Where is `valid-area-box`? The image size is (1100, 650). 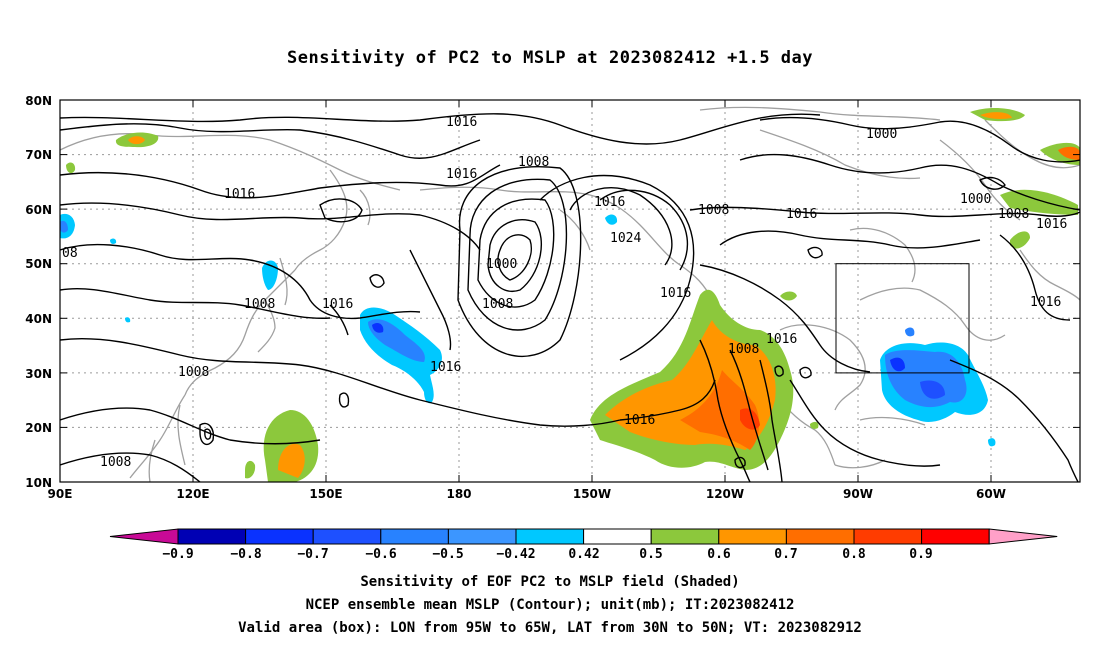
valid-area-box is located at coordinates (902, 318).